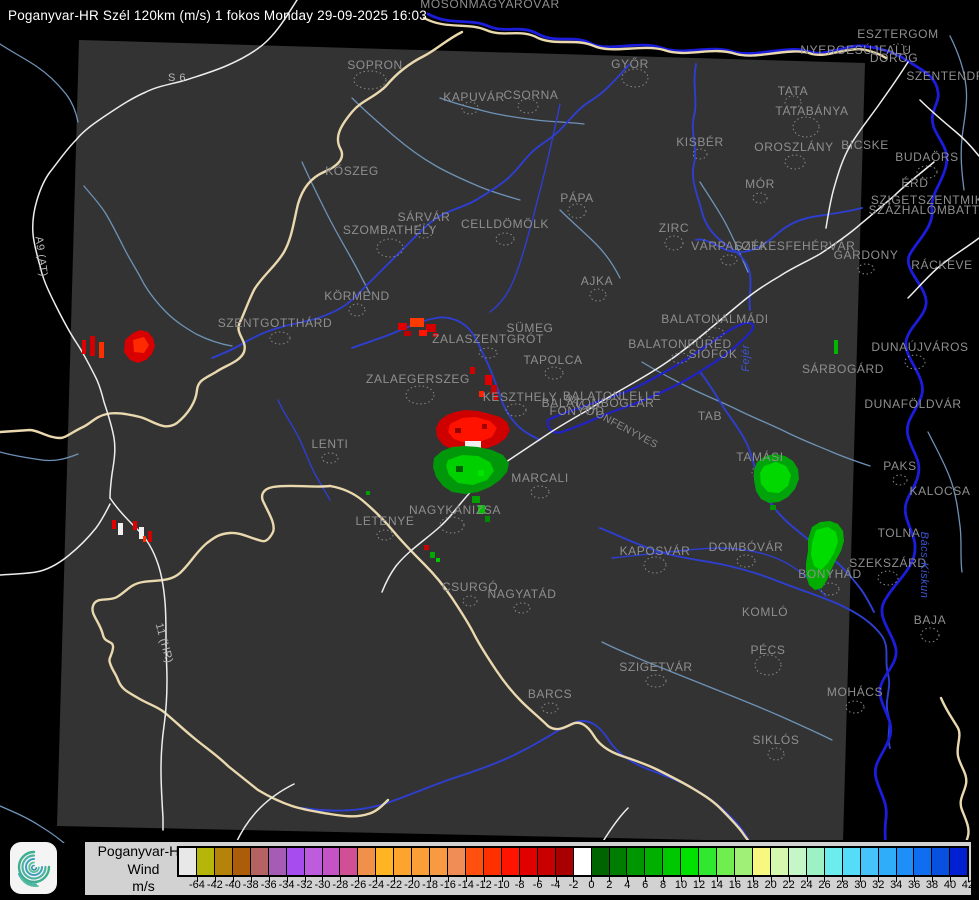 The width and height of the screenshot is (979, 900). I want to click on legend-value-label: 4, so click(627, 885).